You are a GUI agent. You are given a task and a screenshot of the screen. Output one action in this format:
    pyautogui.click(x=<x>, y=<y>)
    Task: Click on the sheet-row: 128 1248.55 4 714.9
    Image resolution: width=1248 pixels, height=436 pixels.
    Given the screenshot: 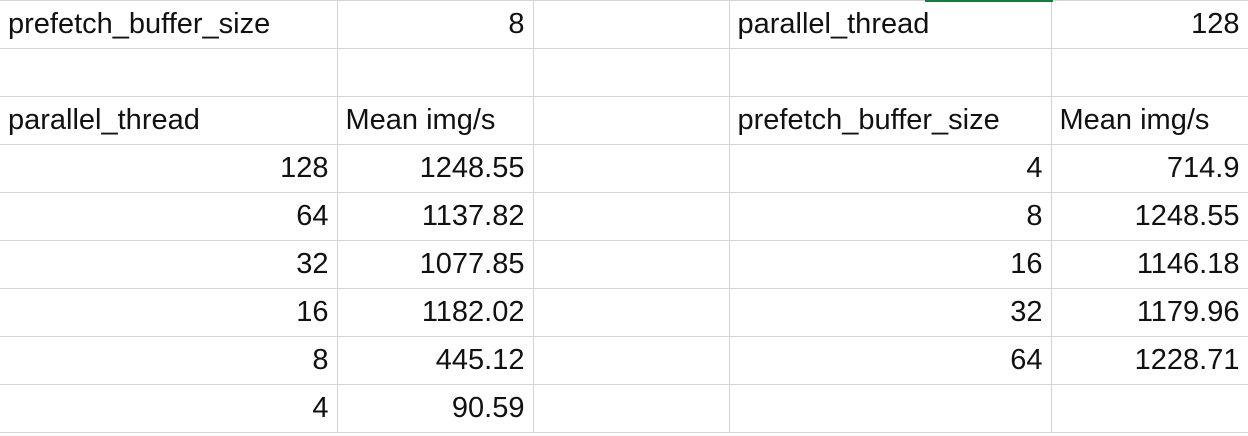 What is the action you would take?
    pyautogui.click(x=624, y=168)
    